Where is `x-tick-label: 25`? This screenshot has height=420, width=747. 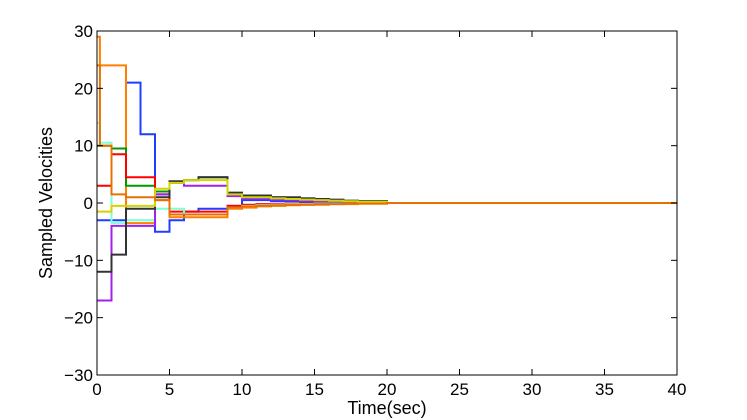 x-tick-label: 25 is located at coordinates (459, 389).